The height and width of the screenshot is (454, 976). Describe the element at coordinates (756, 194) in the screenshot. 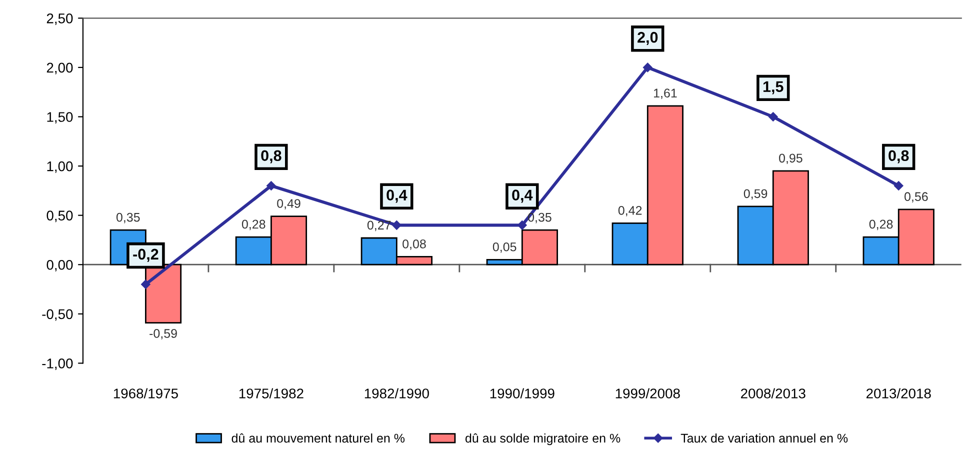

I see `data-label: 0,59` at that location.